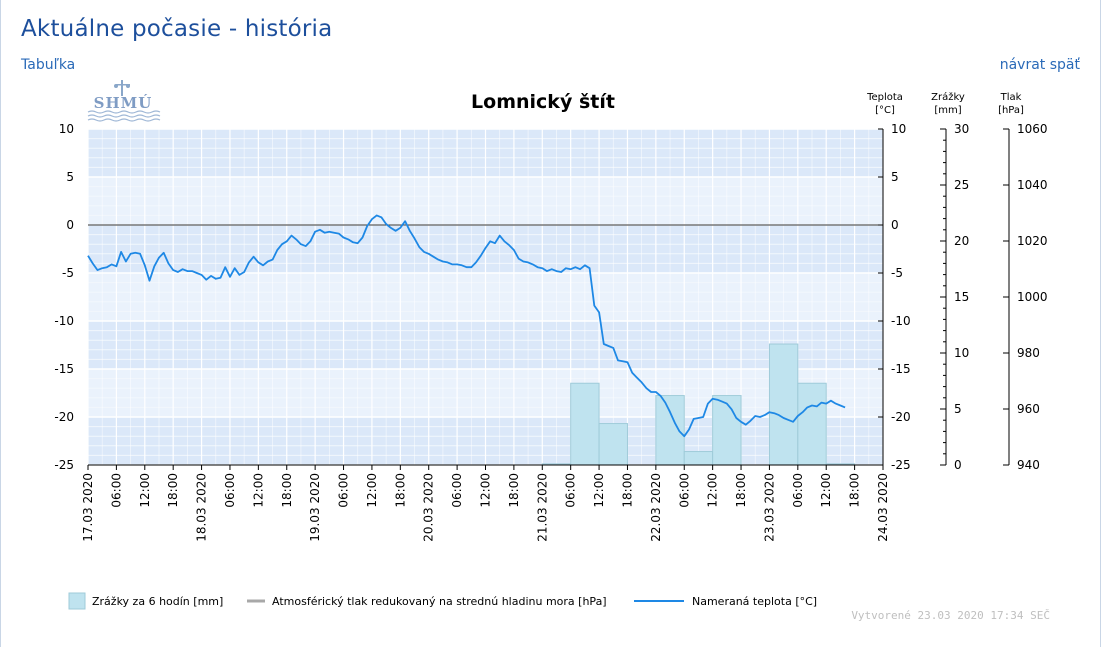 This screenshot has height=649, width=1101. What do you see at coordinates (1032, 297) in the screenshot?
I see `pressure-tick-label: 1000` at bounding box center [1032, 297].